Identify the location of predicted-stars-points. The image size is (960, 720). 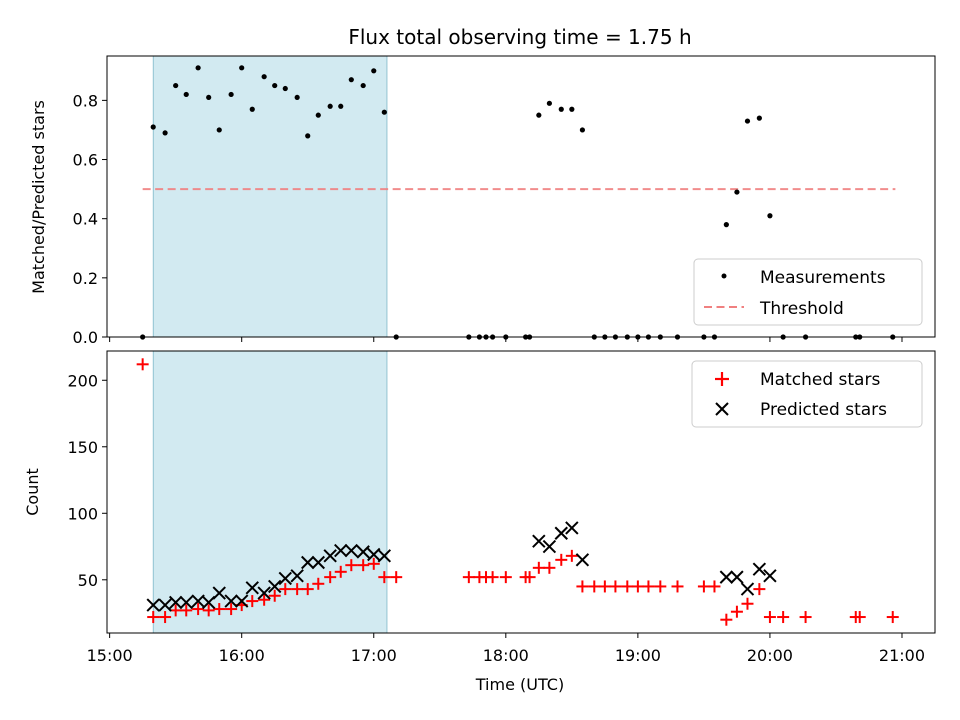
(461, 566).